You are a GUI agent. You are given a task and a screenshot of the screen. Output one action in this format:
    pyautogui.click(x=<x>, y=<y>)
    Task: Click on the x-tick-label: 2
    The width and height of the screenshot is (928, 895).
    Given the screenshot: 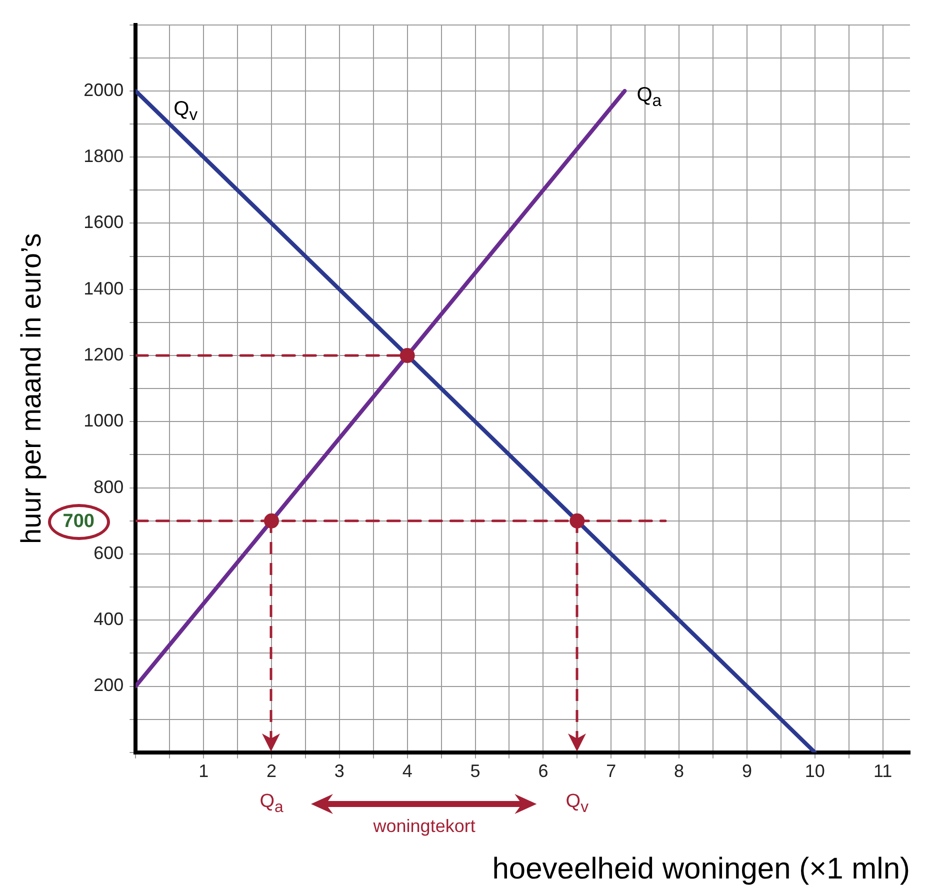 What is the action you would take?
    pyautogui.click(x=271, y=771)
    